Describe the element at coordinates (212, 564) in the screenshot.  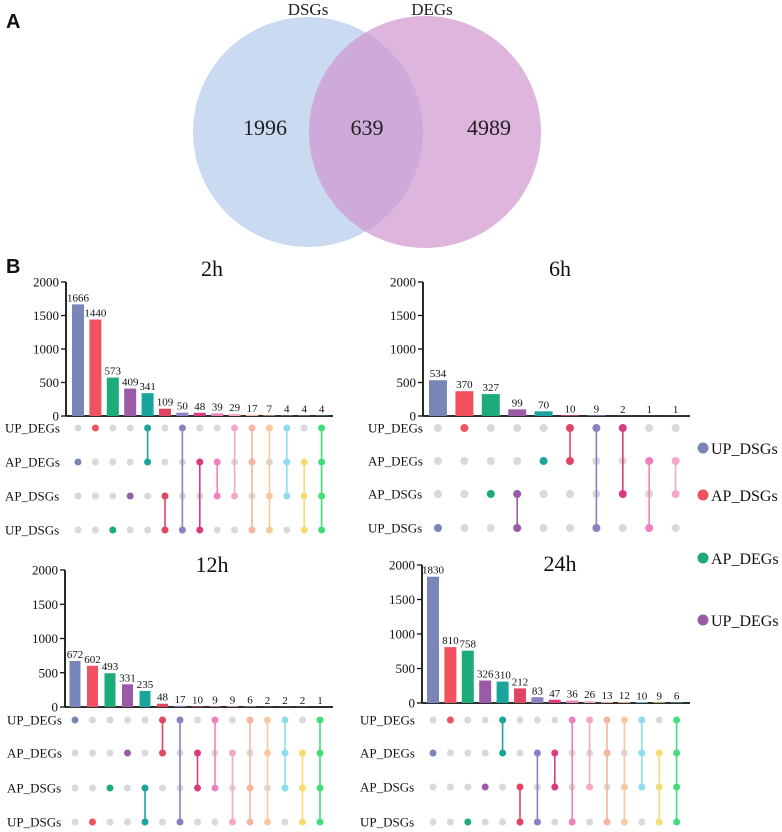
I see `chart-title: 12h` at that location.